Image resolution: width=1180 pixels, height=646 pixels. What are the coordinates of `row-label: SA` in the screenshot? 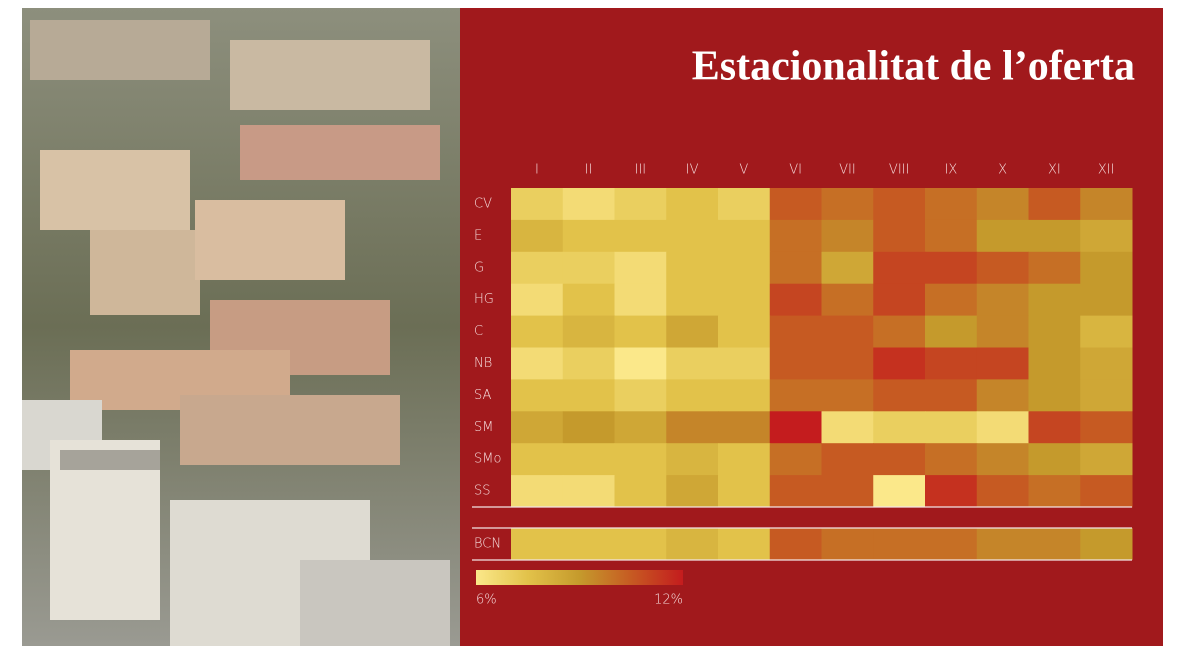 It's located at (482, 395).